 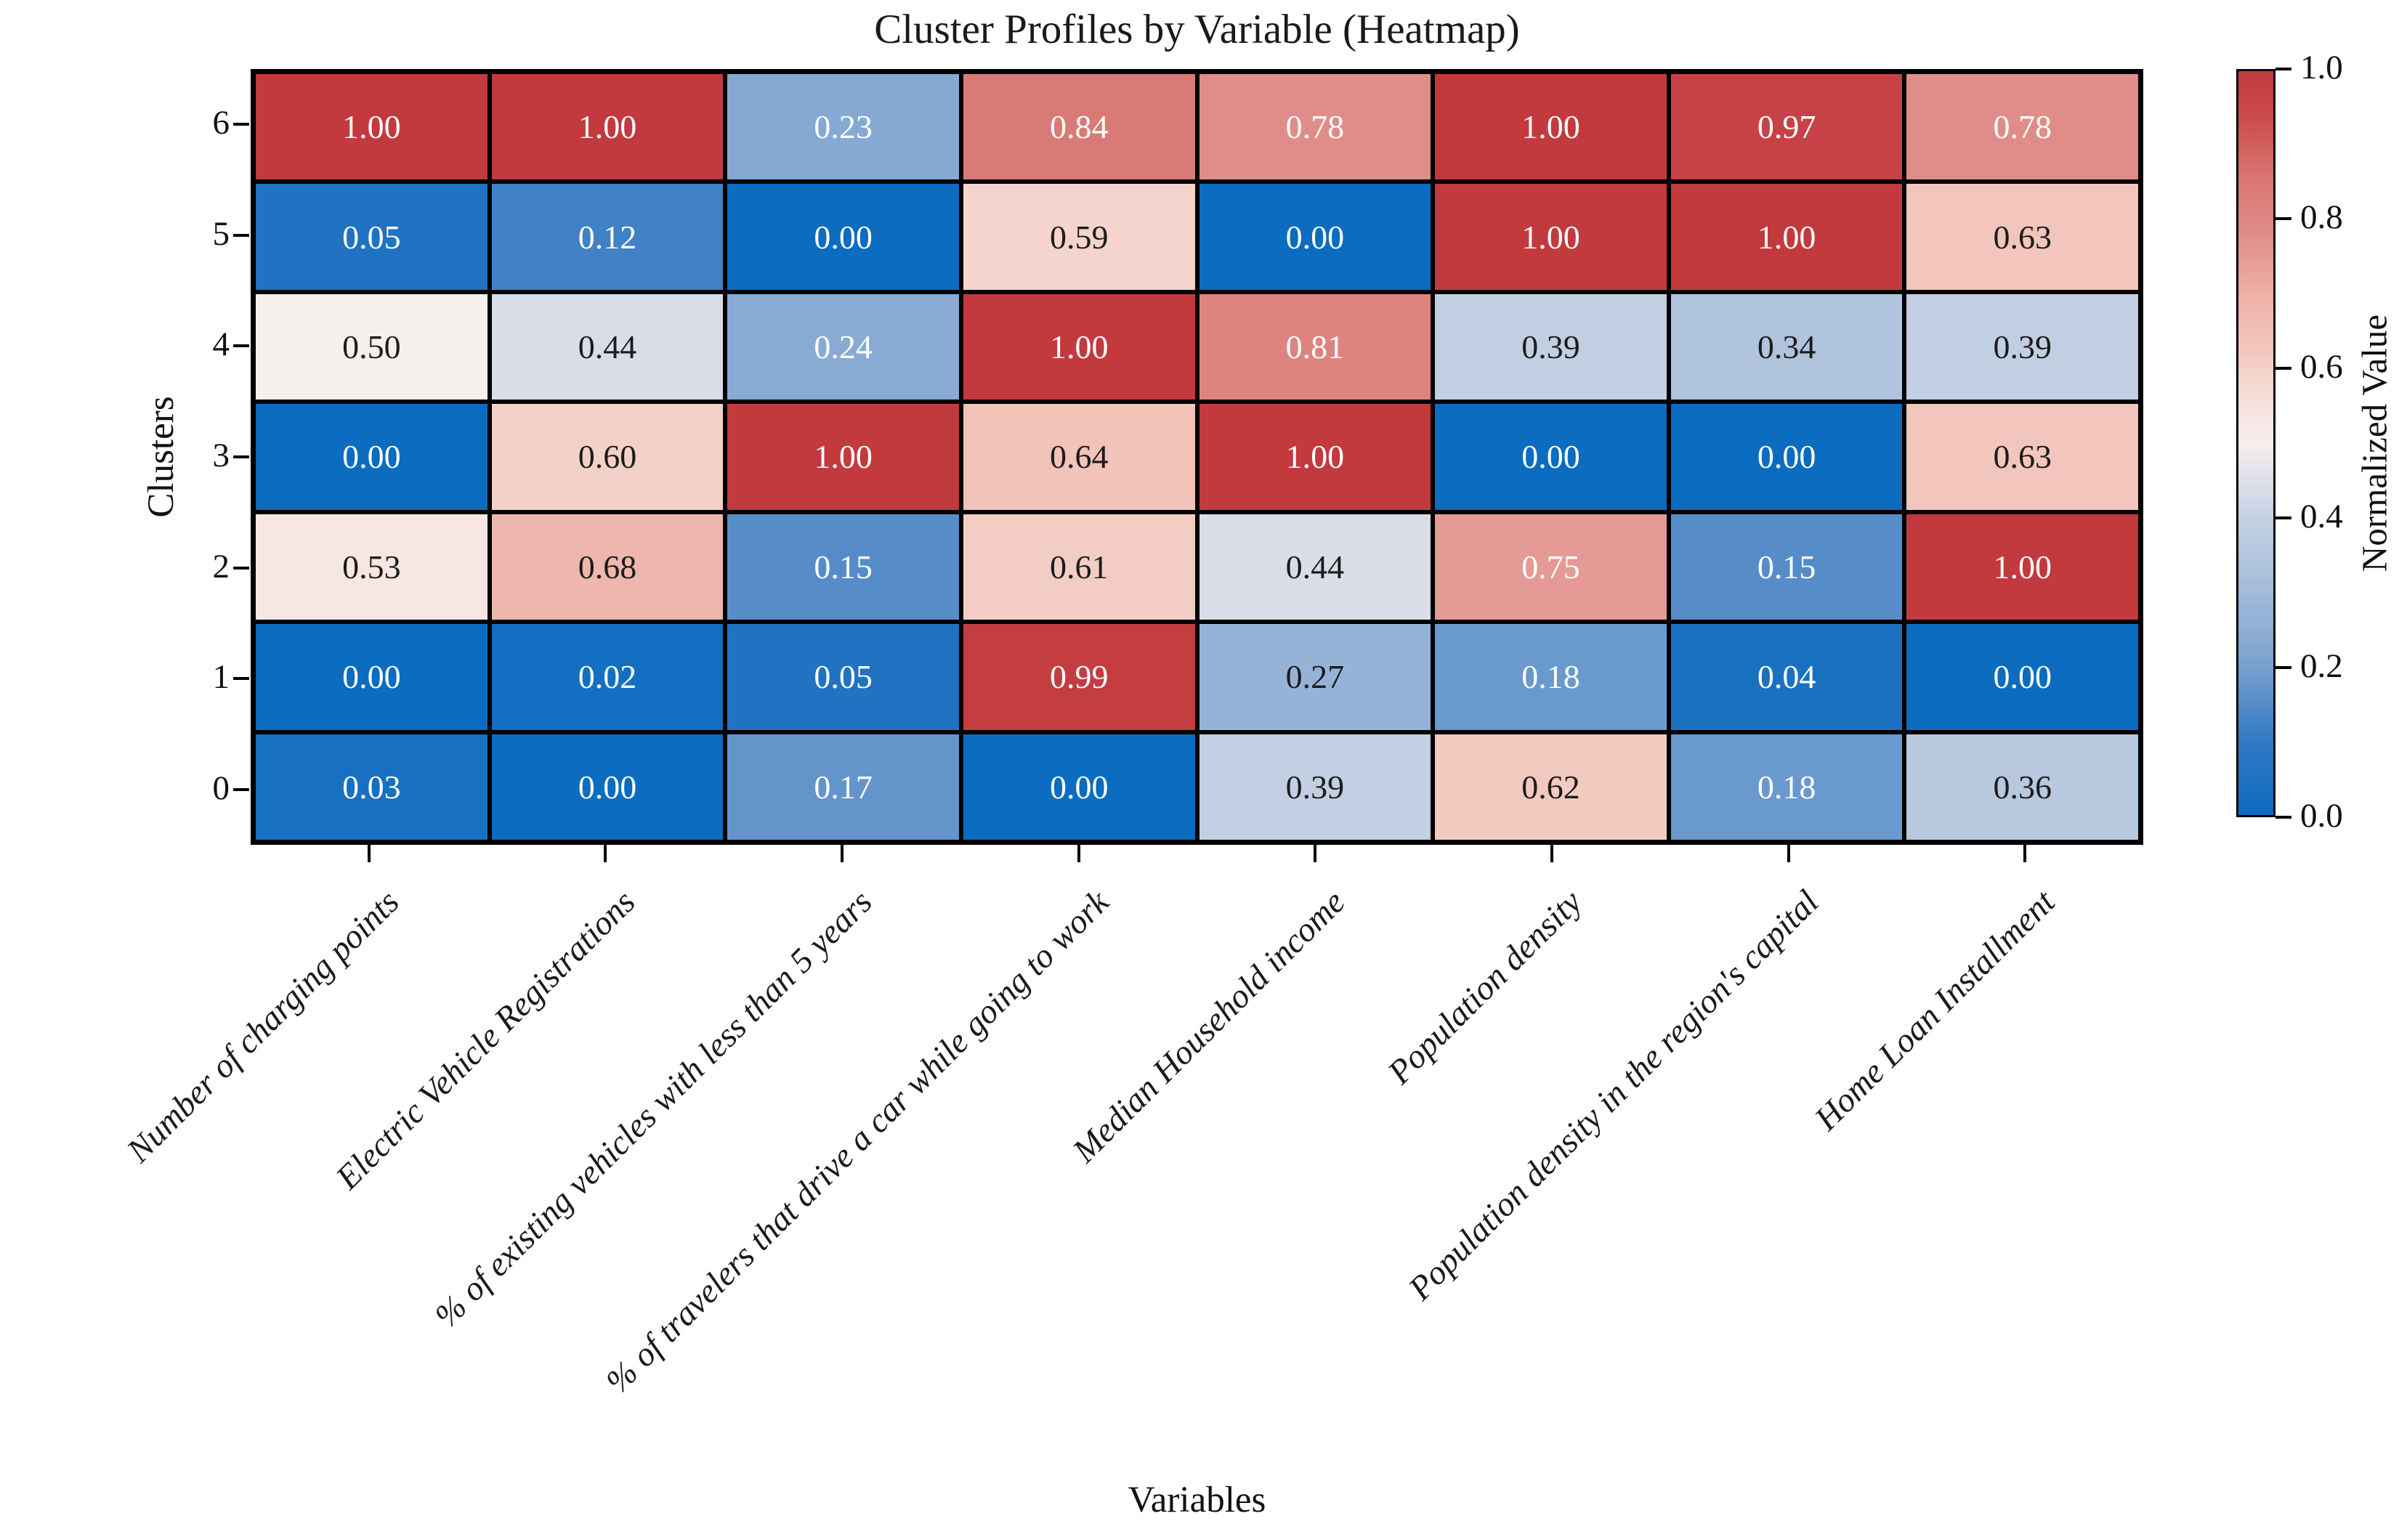 What do you see at coordinates (1197, 29) in the screenshot?
I see `chart-title: Cluster Profiles by Variable (Heatmap)` at bounding box center [1197, 29].